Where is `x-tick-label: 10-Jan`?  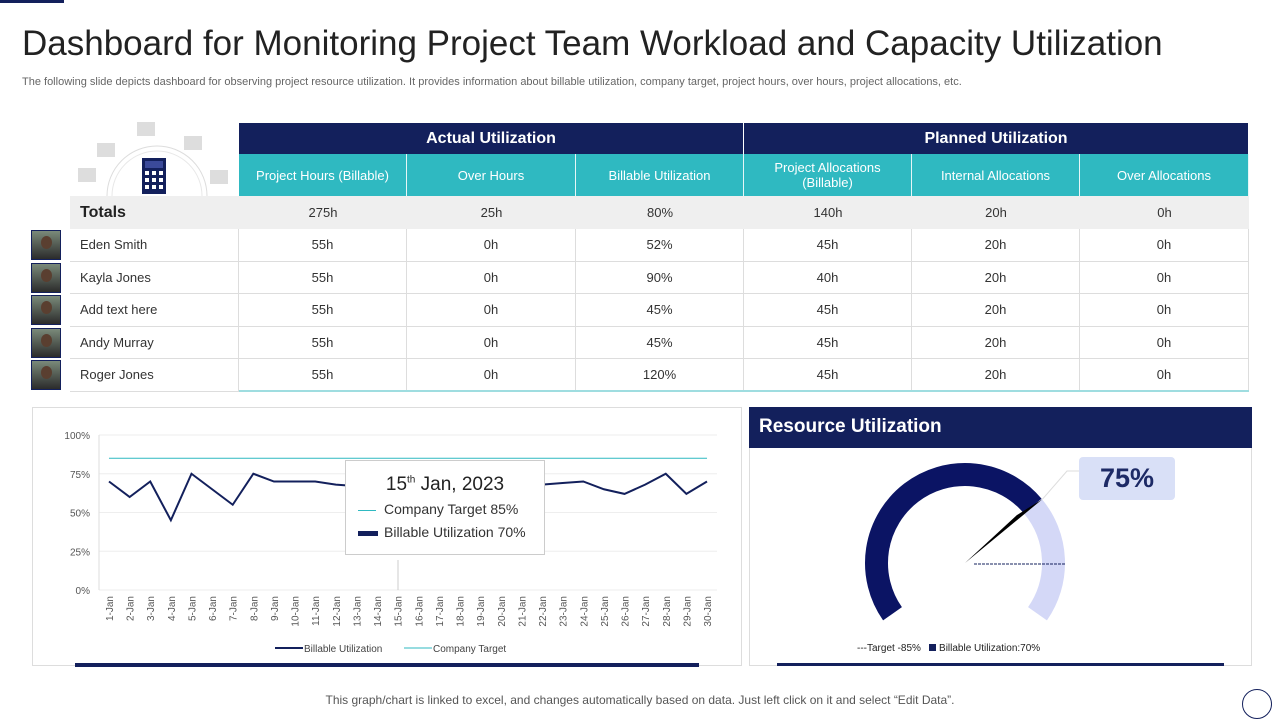
x-tick-label: 10-Jan is located at coordinates (296, 611).